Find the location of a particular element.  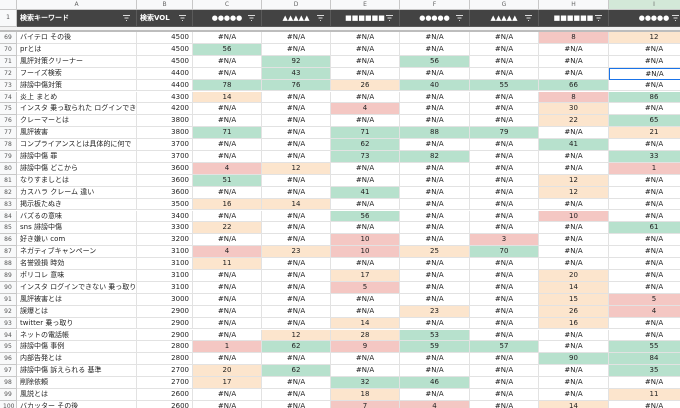

row-number: 89 is located at coordinates (8, 276).